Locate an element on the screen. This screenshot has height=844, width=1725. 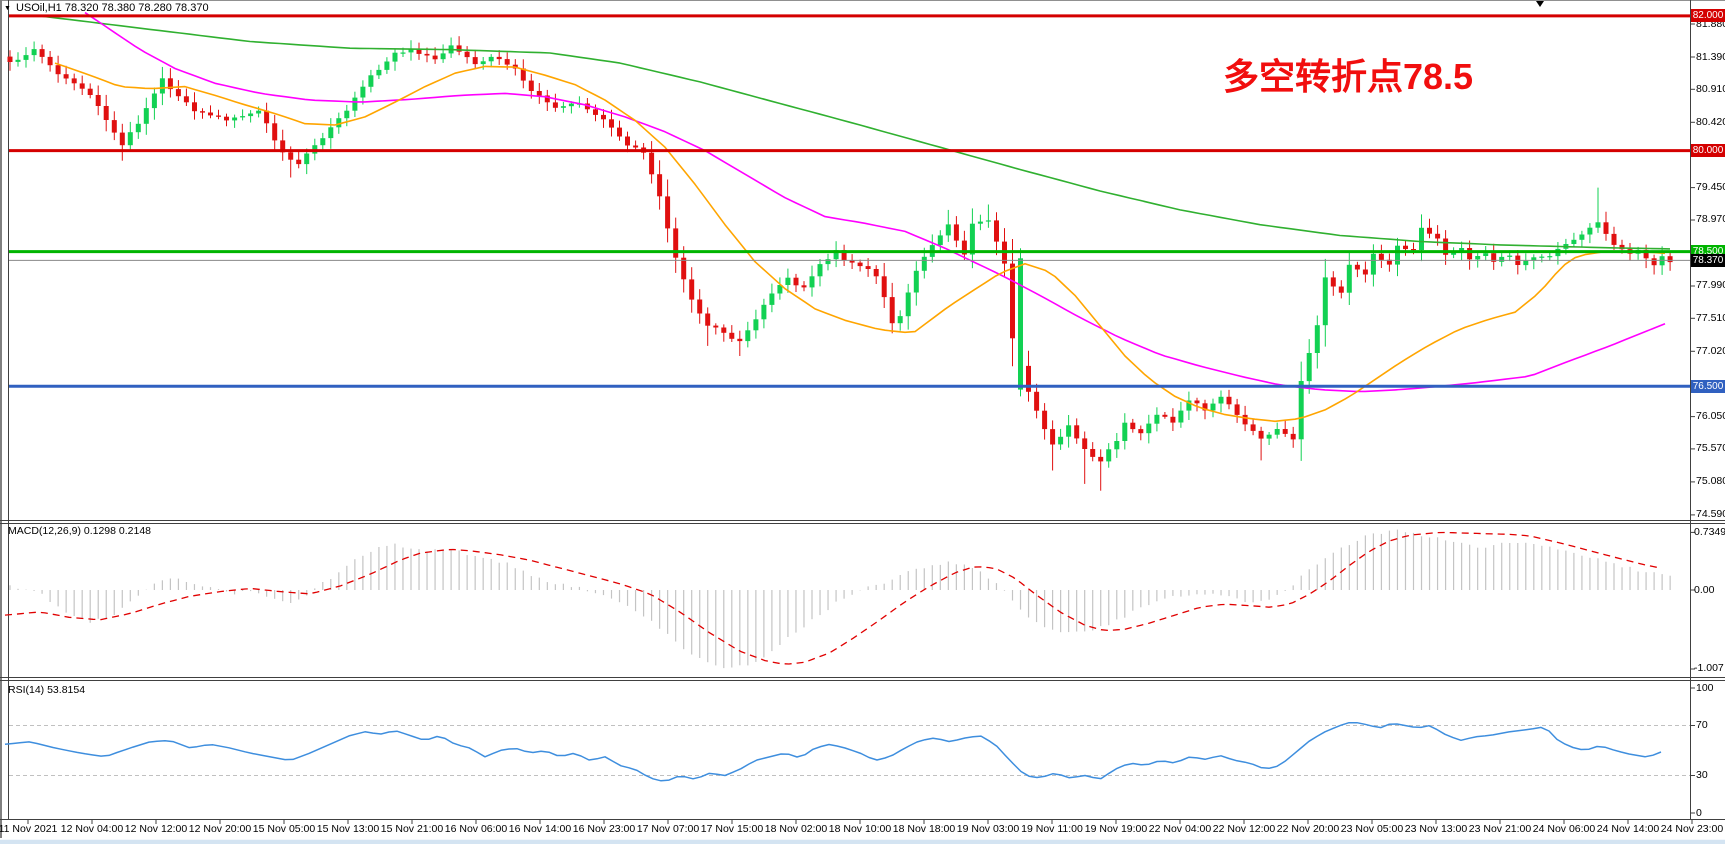
price-tick-label: 75.080 is located at coordinates (1710, 481).